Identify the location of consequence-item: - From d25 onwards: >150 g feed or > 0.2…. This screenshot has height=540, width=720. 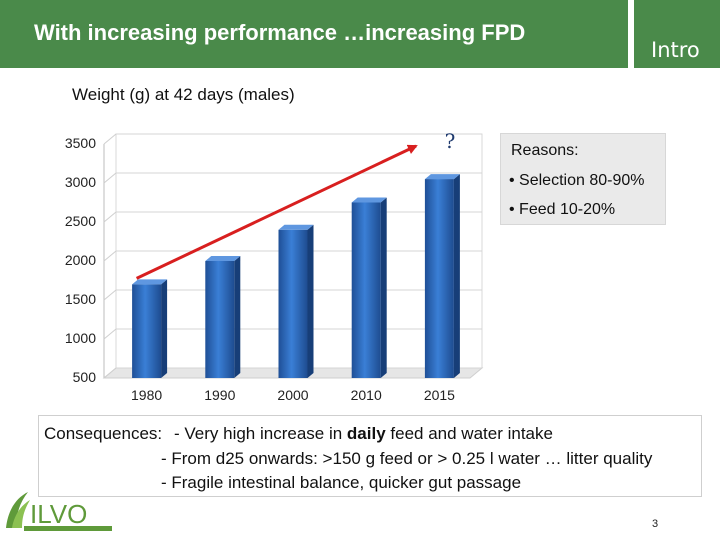
(407, 458).